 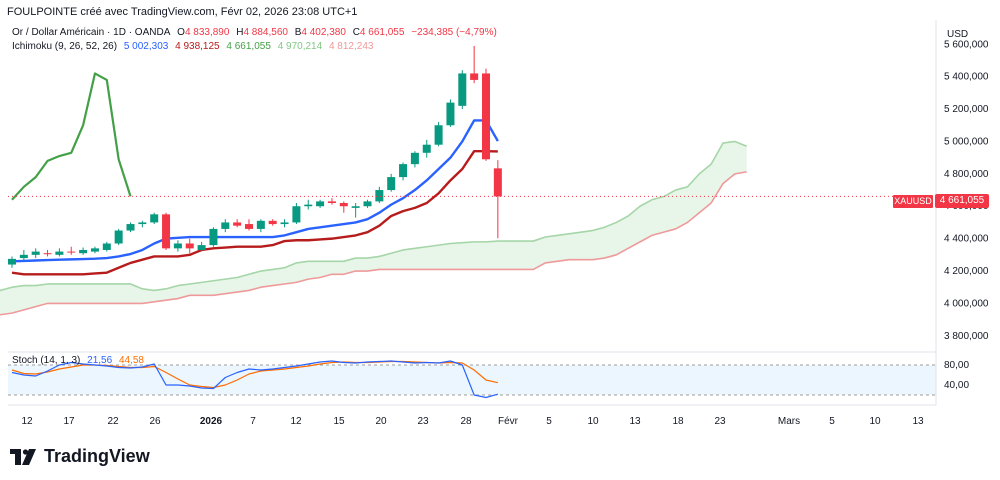 I want to click on stoch-k-line, so click(x=255, y=379).